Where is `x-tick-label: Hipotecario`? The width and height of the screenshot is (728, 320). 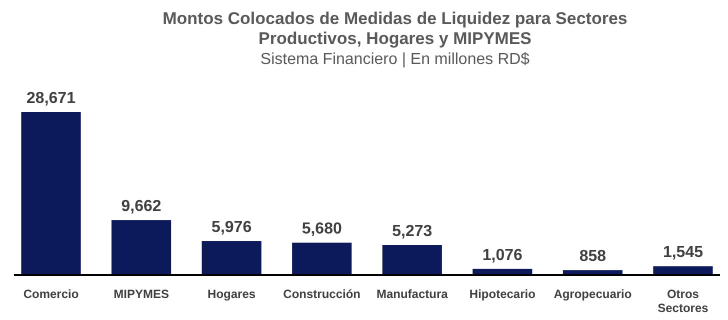
x-tick-label: Hipotecario is located at coordinates (502, 294).